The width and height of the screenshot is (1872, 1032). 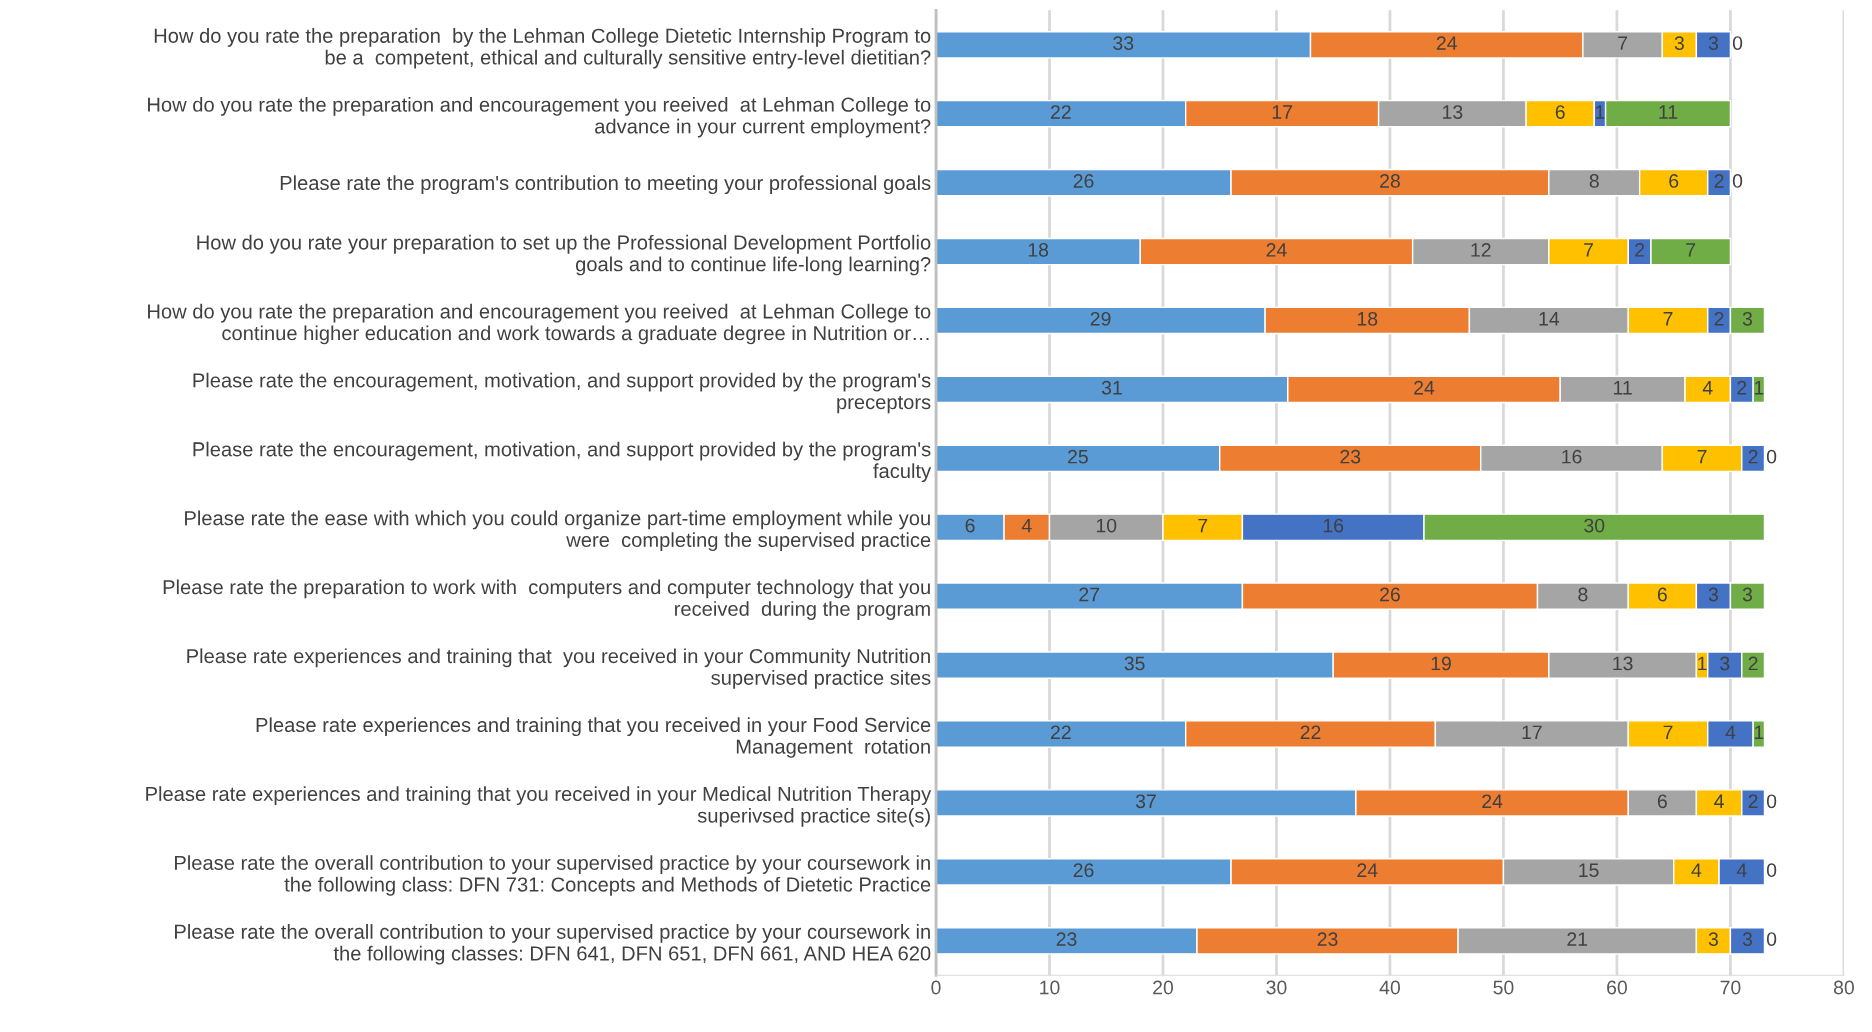 I want to click on y-tick-label: How do you rate your preparation to set up the Professional Development Portfolio goals and to continue life-long learning?, so click(x=564, y=255).